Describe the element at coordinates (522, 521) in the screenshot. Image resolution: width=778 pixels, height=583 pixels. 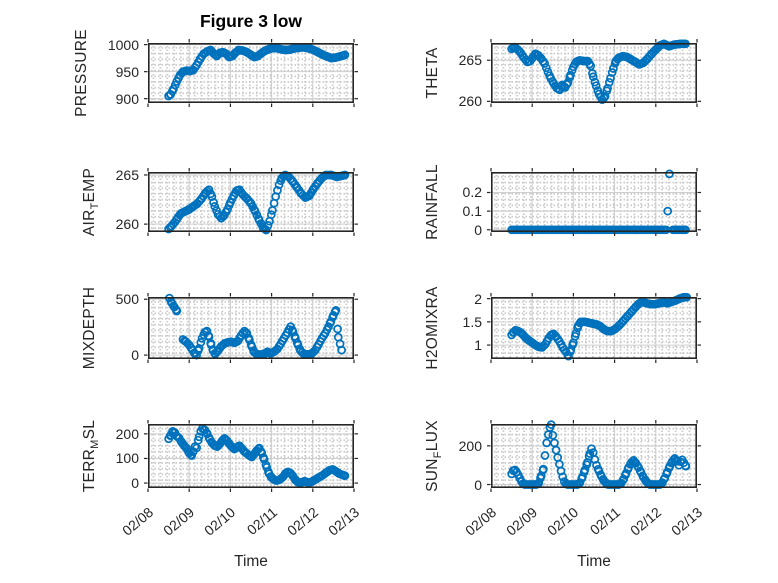
I see `sun-flux-xtick-label: 02/09` at that location.